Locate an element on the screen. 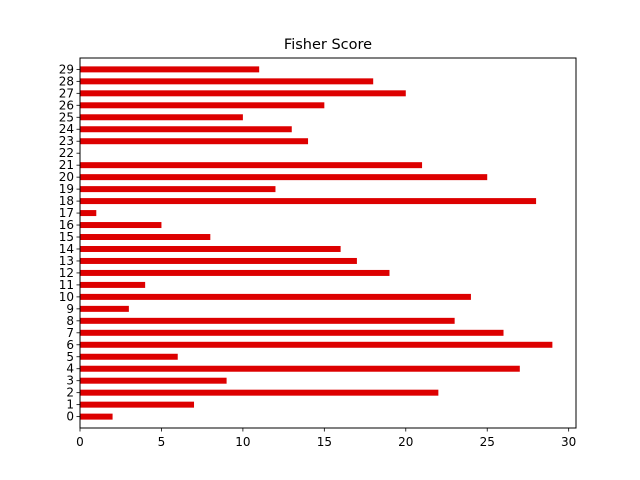 Image resolution: width=640 pixels, height=480 pixels. x-axis-ticks: 0 5 10 15 20 25 30 is located at coordinates (326, 438).